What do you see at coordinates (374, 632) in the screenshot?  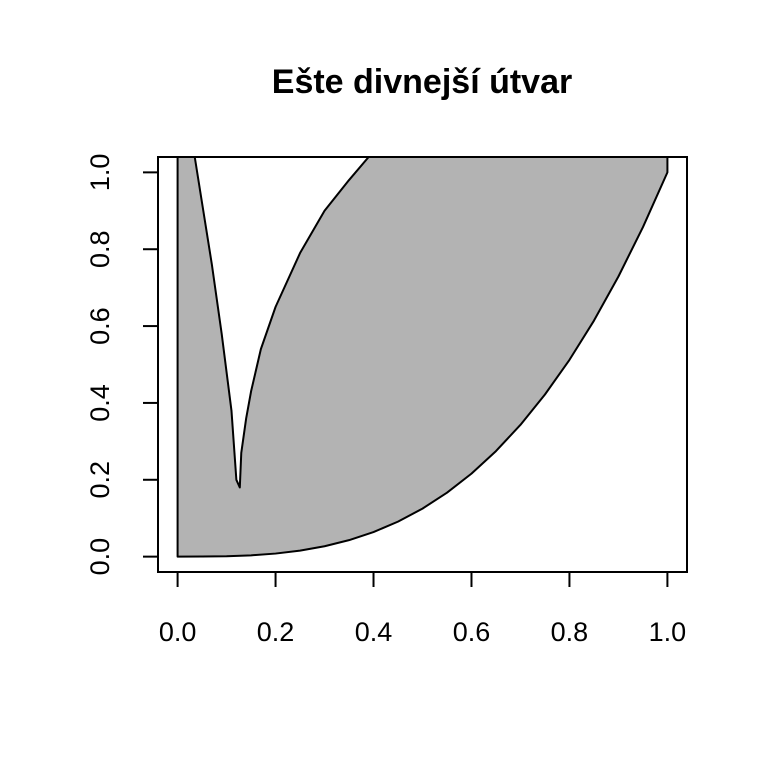 I see `x-tick-label: 0.4` at bounding box center [374, 632].